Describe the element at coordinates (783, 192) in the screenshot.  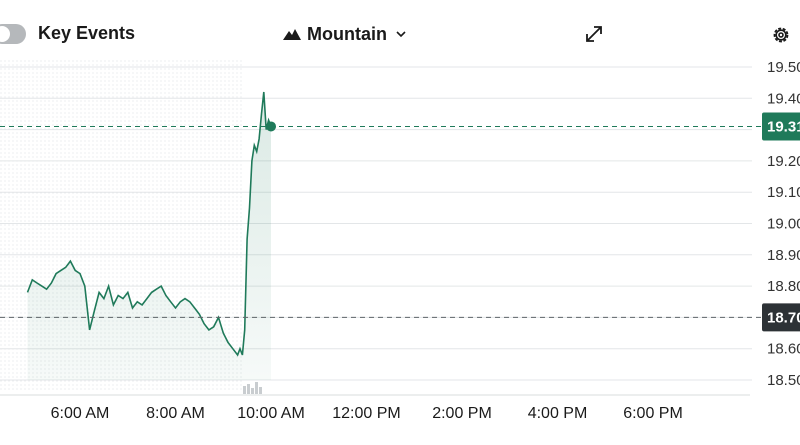
I see `y-tick-label: 19.10` at that location.